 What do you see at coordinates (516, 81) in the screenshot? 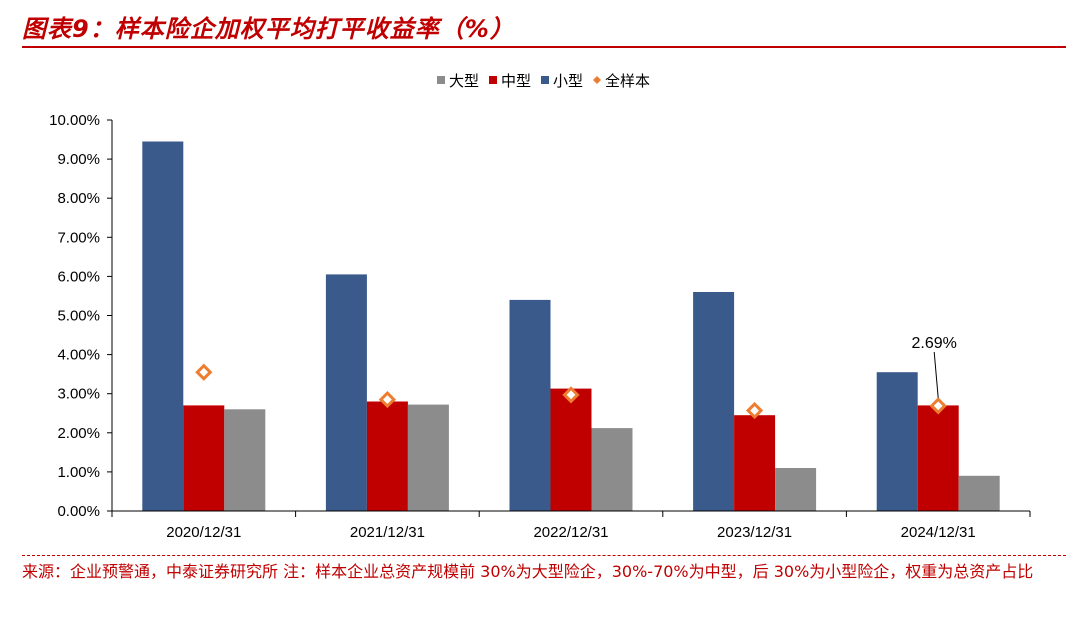
I see `legend-label-medium: 中型` at bounding box center [516, 81].